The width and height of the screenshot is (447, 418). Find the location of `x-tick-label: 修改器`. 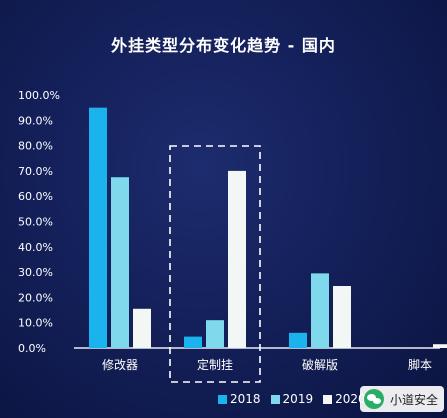

x-tick-label: 修改器 is located at coordinates (120, 364).